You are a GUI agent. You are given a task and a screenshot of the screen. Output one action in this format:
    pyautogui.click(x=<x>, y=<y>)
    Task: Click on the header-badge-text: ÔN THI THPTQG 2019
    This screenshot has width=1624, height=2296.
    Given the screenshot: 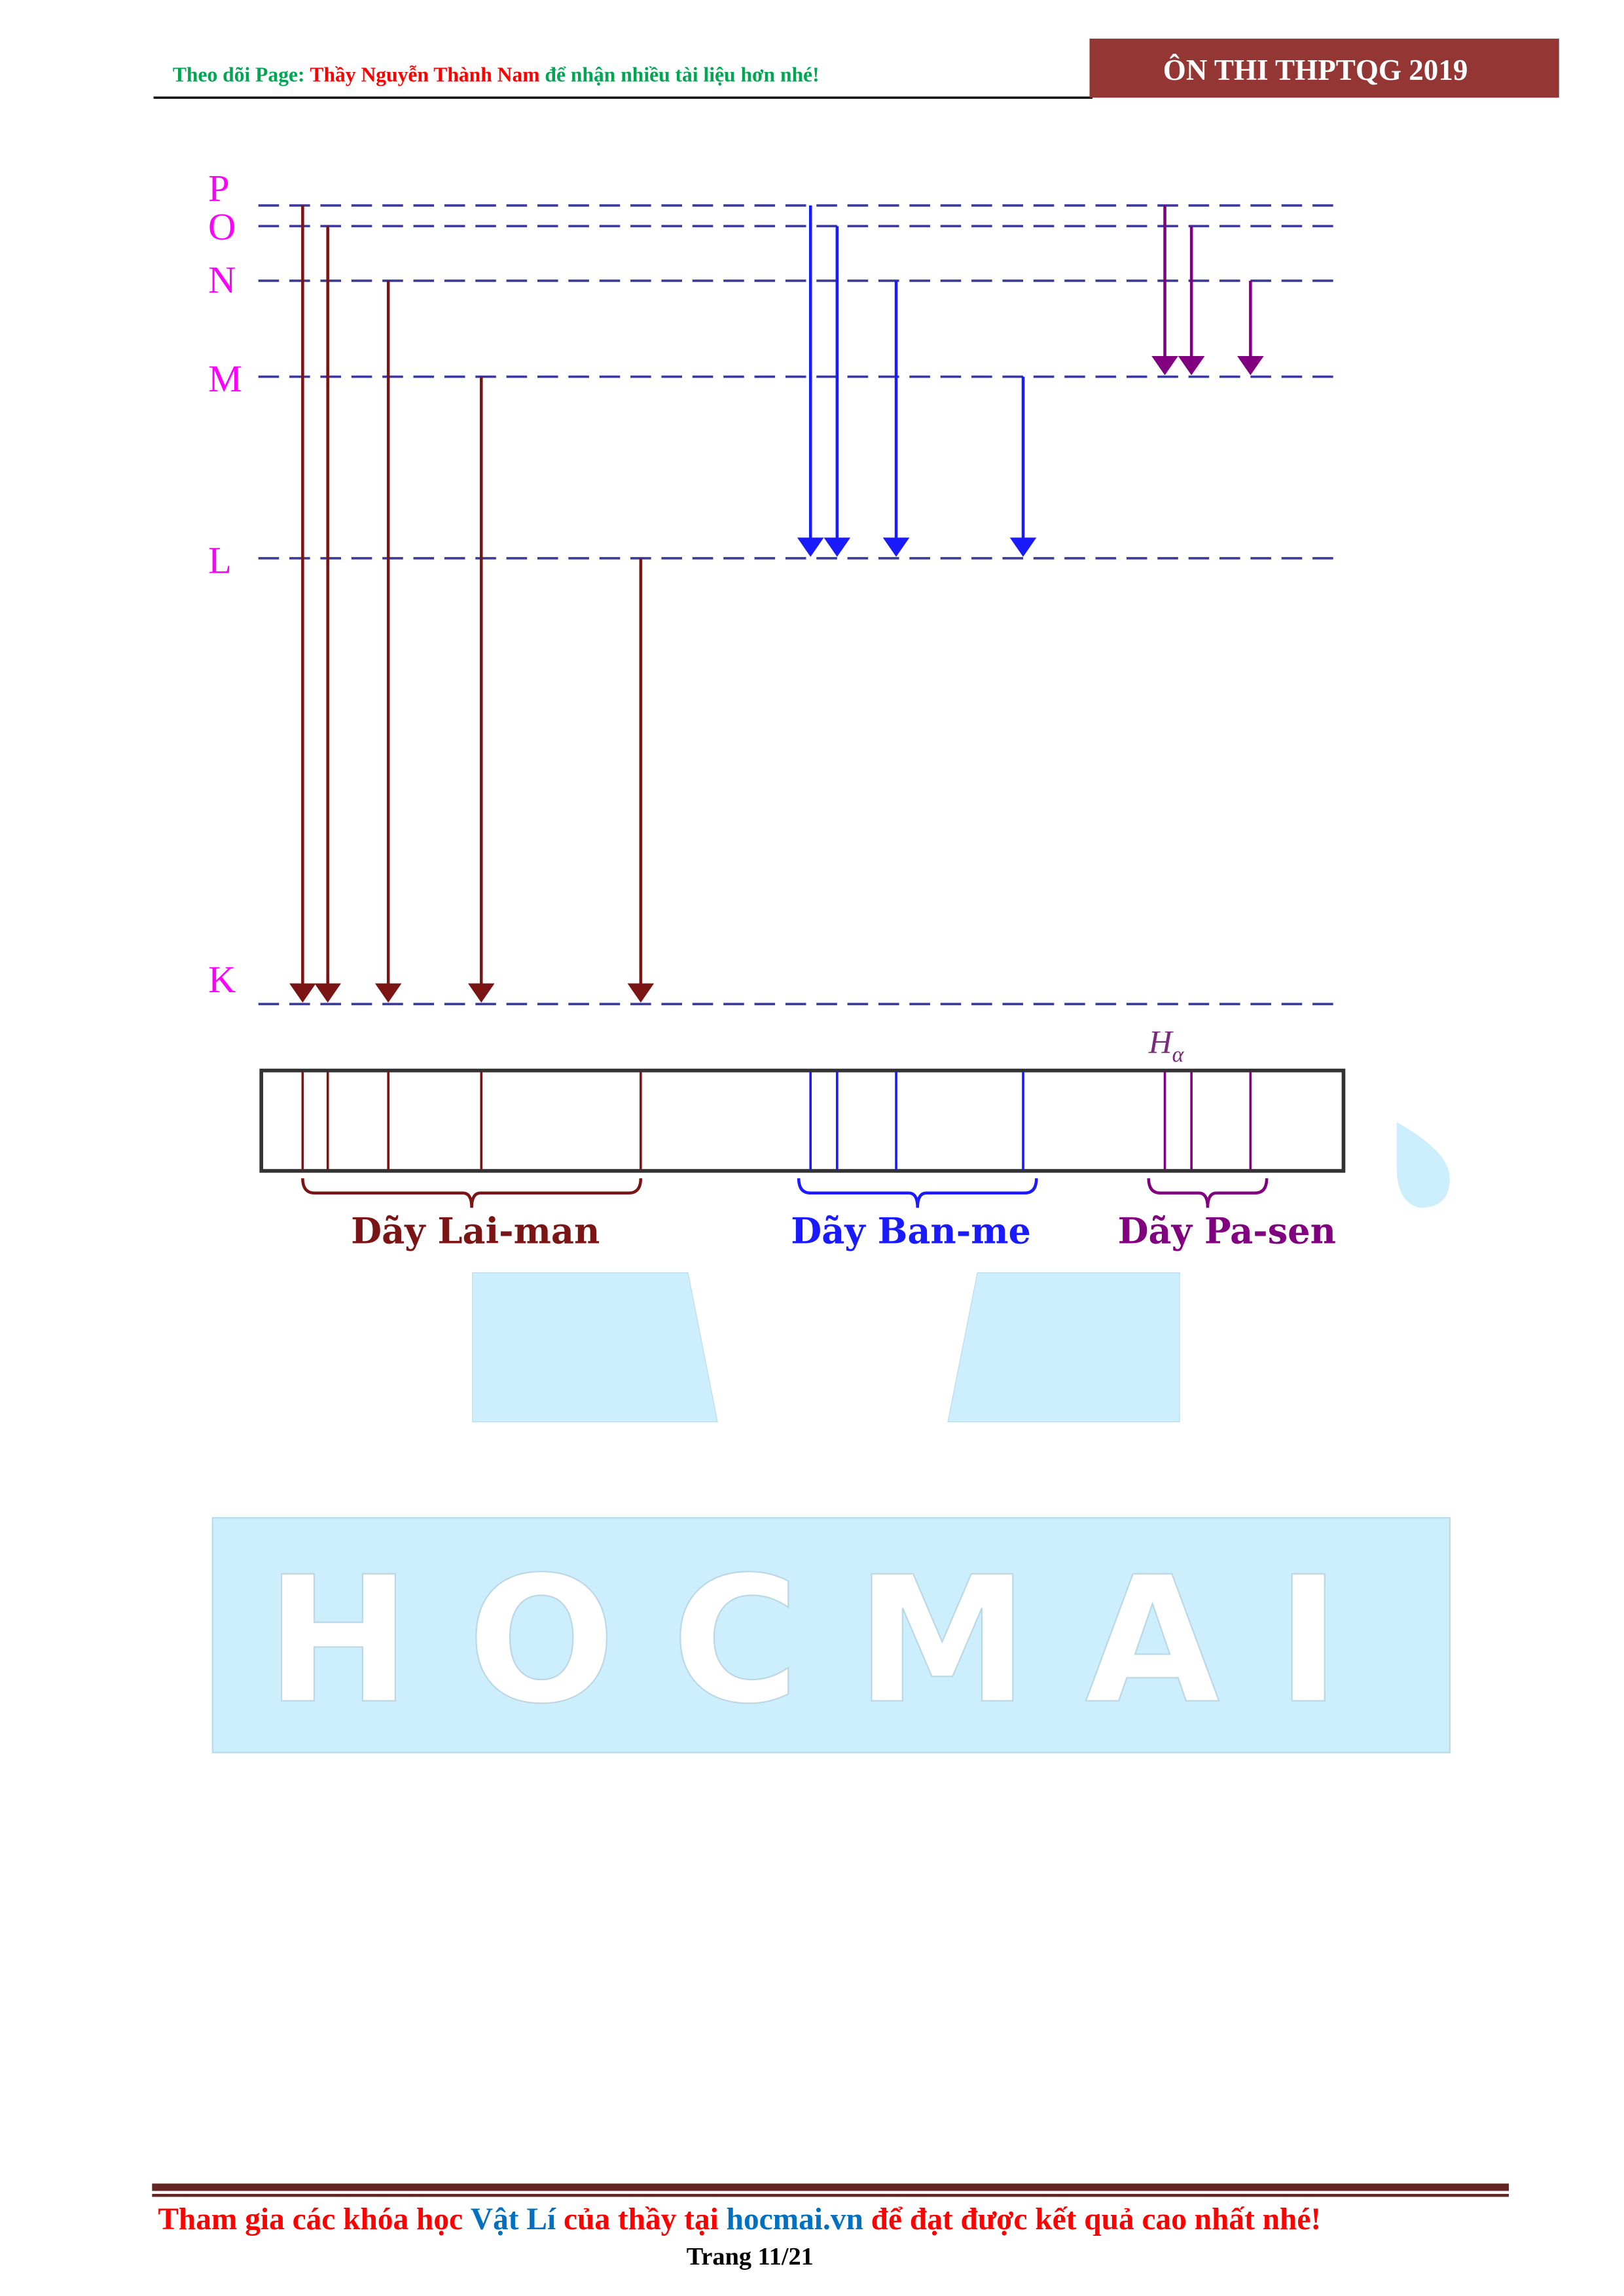 What is the action you would take?
    pyautogui.click(x=1315, y=70)
    